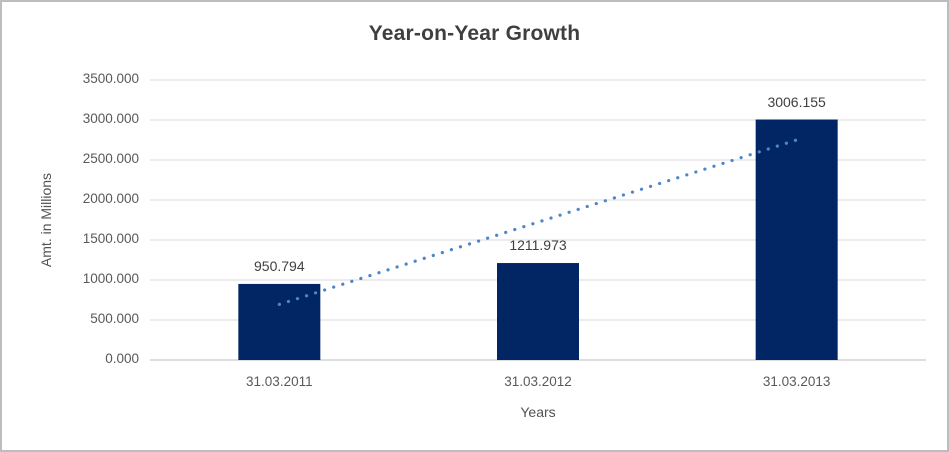 The height and width of the screenshot is (452, 949). What do you see at coordinates (538, 381) in the screenshot?
I see `x-tick-label: 31.03.2012` at bounding box center [538, 381].